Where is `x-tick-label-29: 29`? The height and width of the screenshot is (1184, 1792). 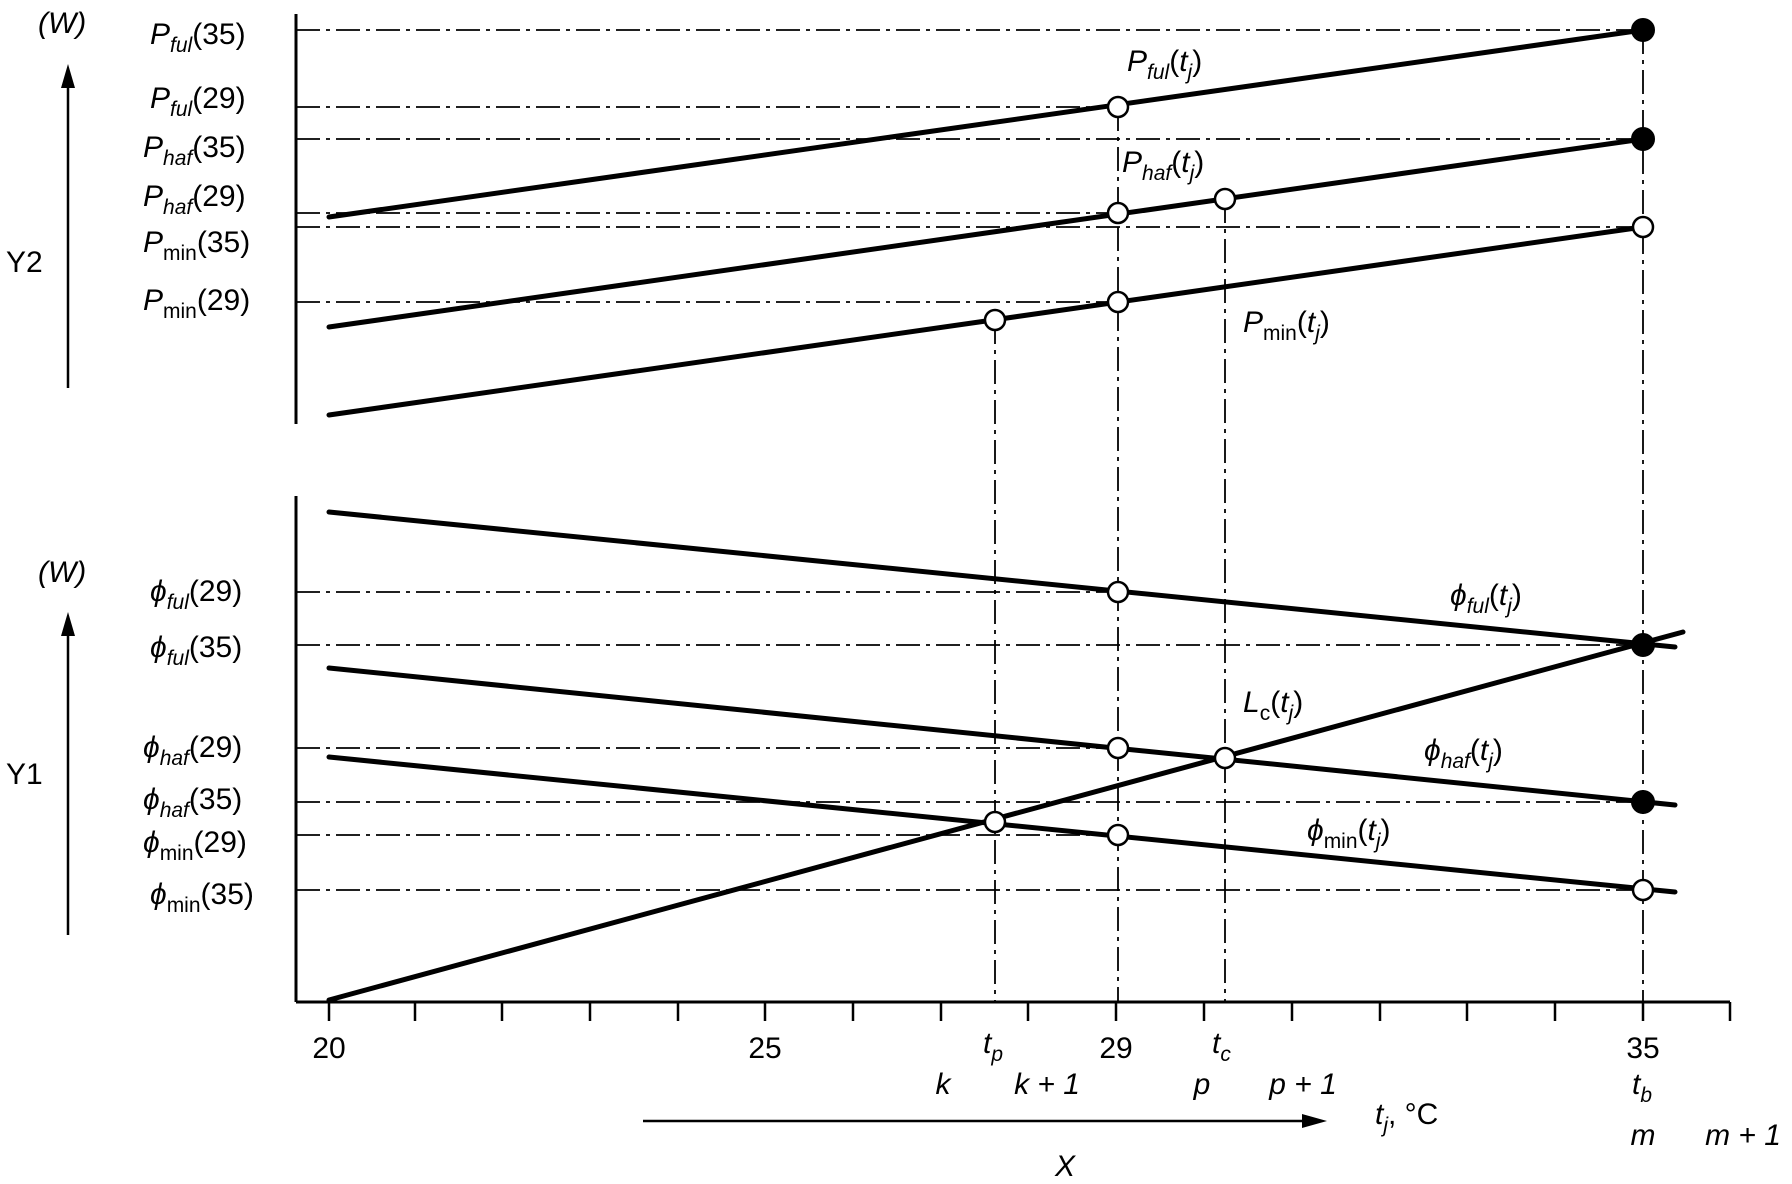 x-tick-label-29: 29 is located at coordinates (1115, 1048).